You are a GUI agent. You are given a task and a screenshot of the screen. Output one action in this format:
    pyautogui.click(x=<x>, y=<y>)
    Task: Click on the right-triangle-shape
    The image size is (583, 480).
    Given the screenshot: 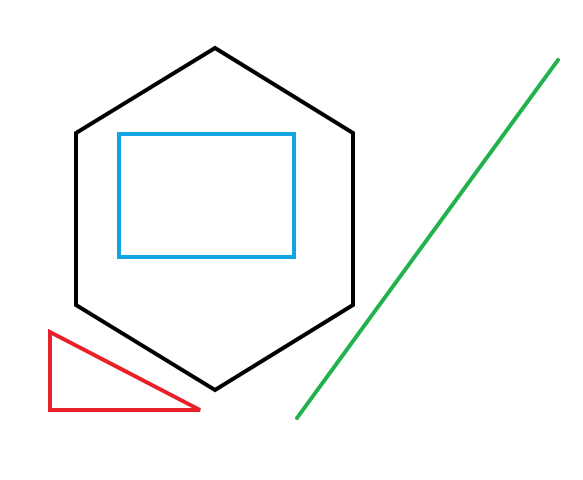 What is the action you would take?
    pyautogui.click(x=124, y=370)
    